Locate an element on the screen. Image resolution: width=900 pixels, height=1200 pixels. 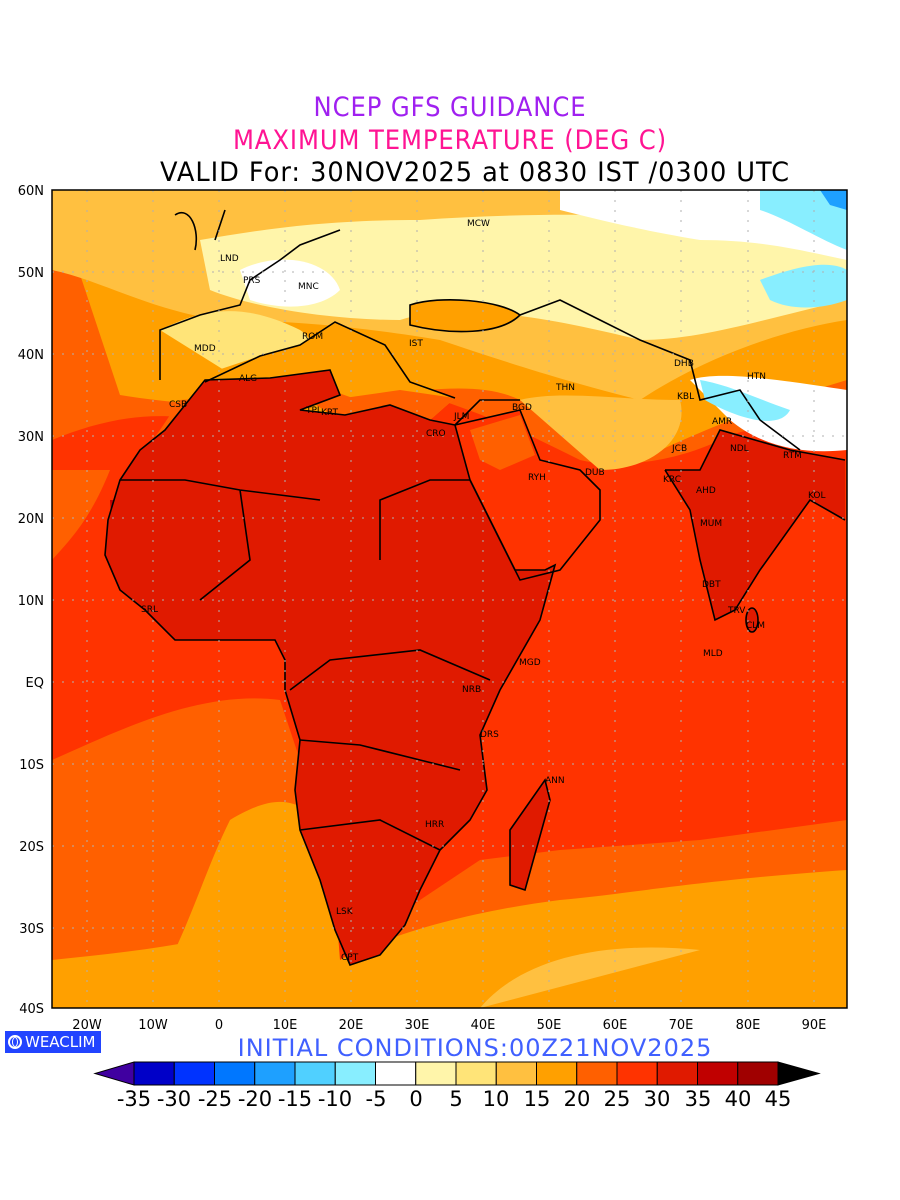
city-label: KRC is located at coordinates (672, 480).